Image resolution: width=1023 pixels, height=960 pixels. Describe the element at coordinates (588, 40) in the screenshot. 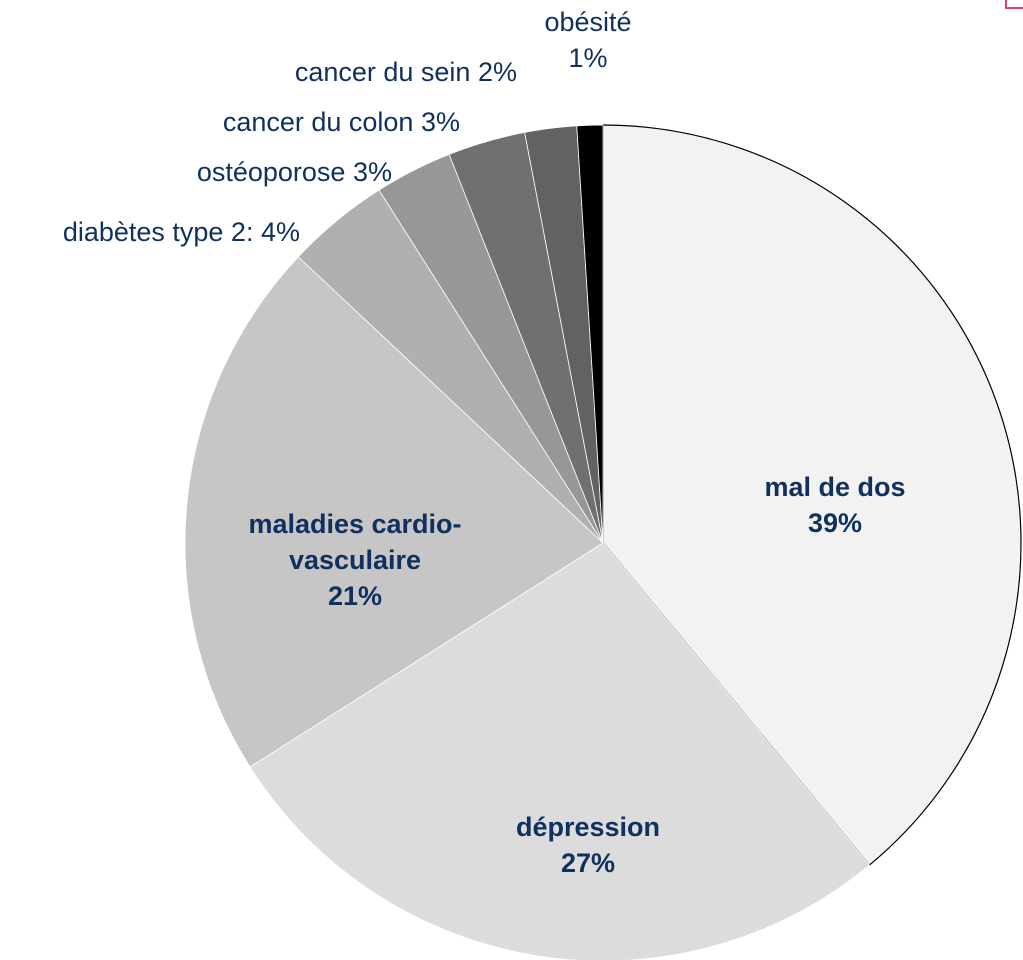

I see `slice-label: obésité 1%` at that location.